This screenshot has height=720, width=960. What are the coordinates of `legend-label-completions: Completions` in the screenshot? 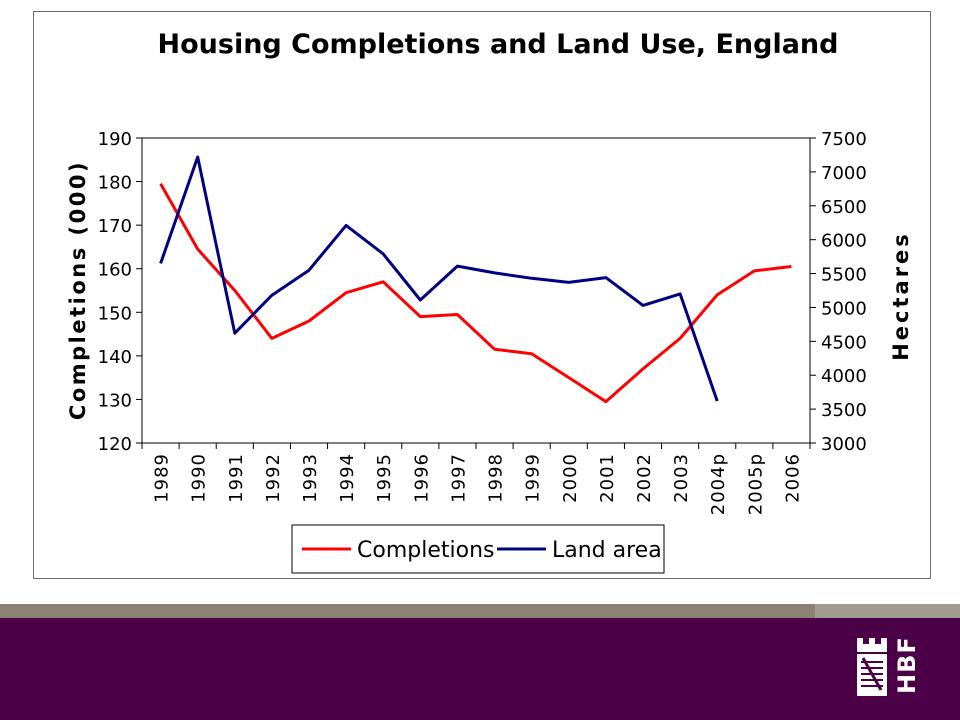 It's located at (425, 550).